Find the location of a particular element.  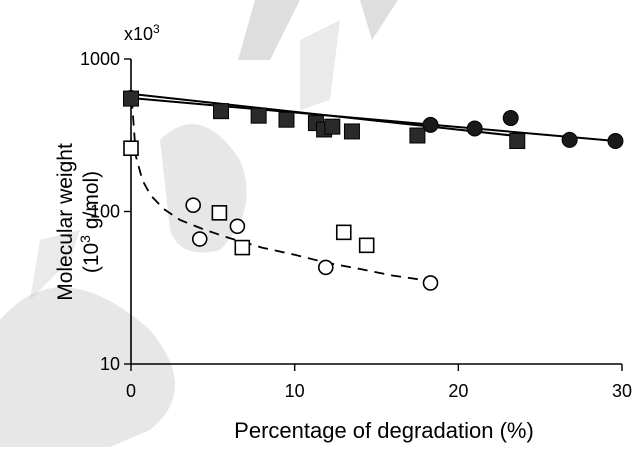

y-axis-label-line2: (103 g/mol) is located at coordinates (90, 222).